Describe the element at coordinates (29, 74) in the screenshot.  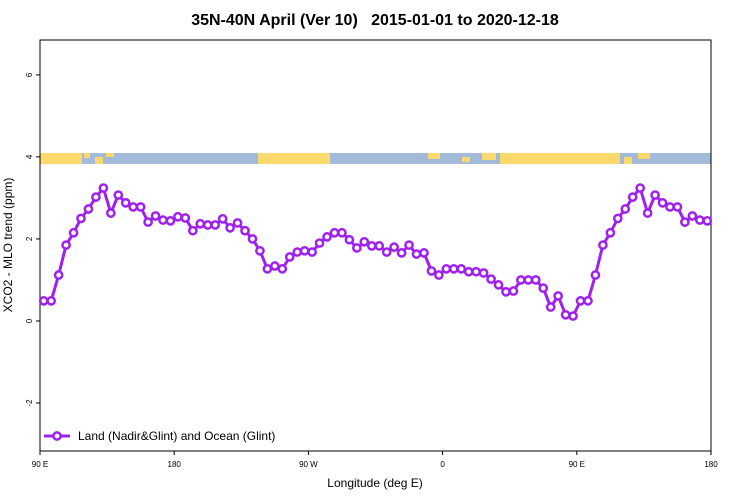
I see `y-tick-label: 6` at that location.